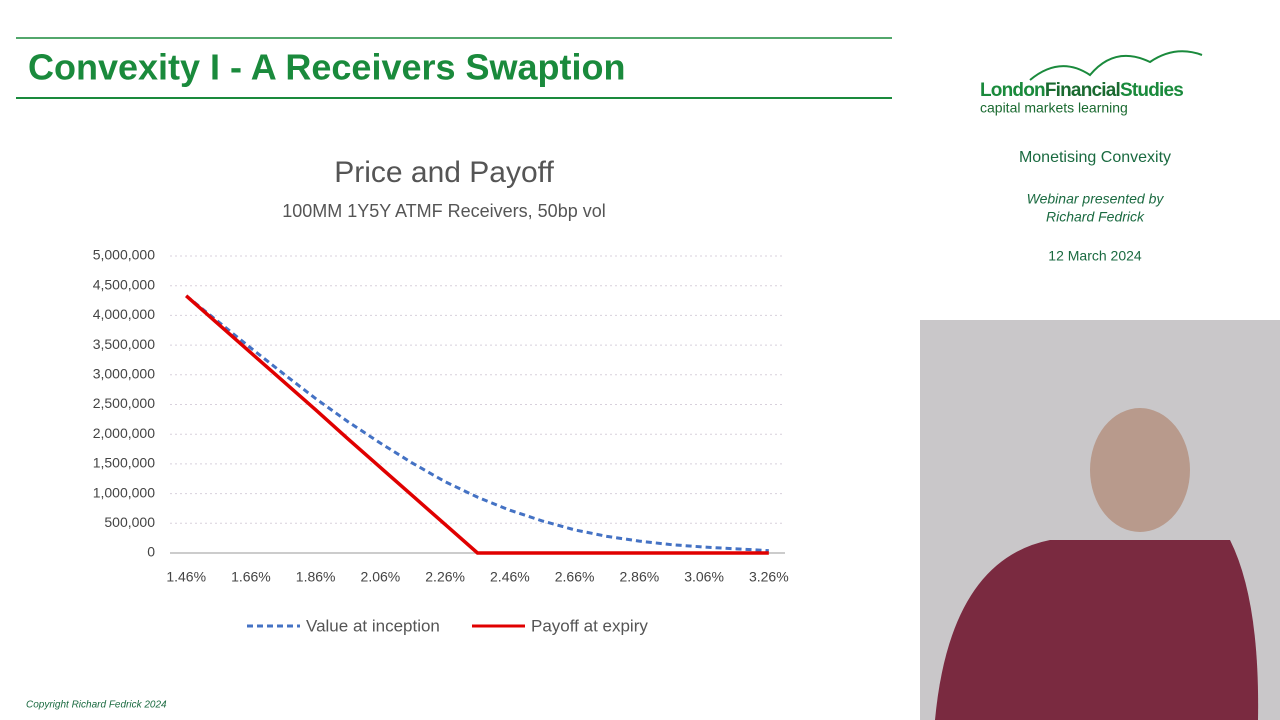 The image size is (1280, 720). I want to click on presenter-head, so click(1140, 470).